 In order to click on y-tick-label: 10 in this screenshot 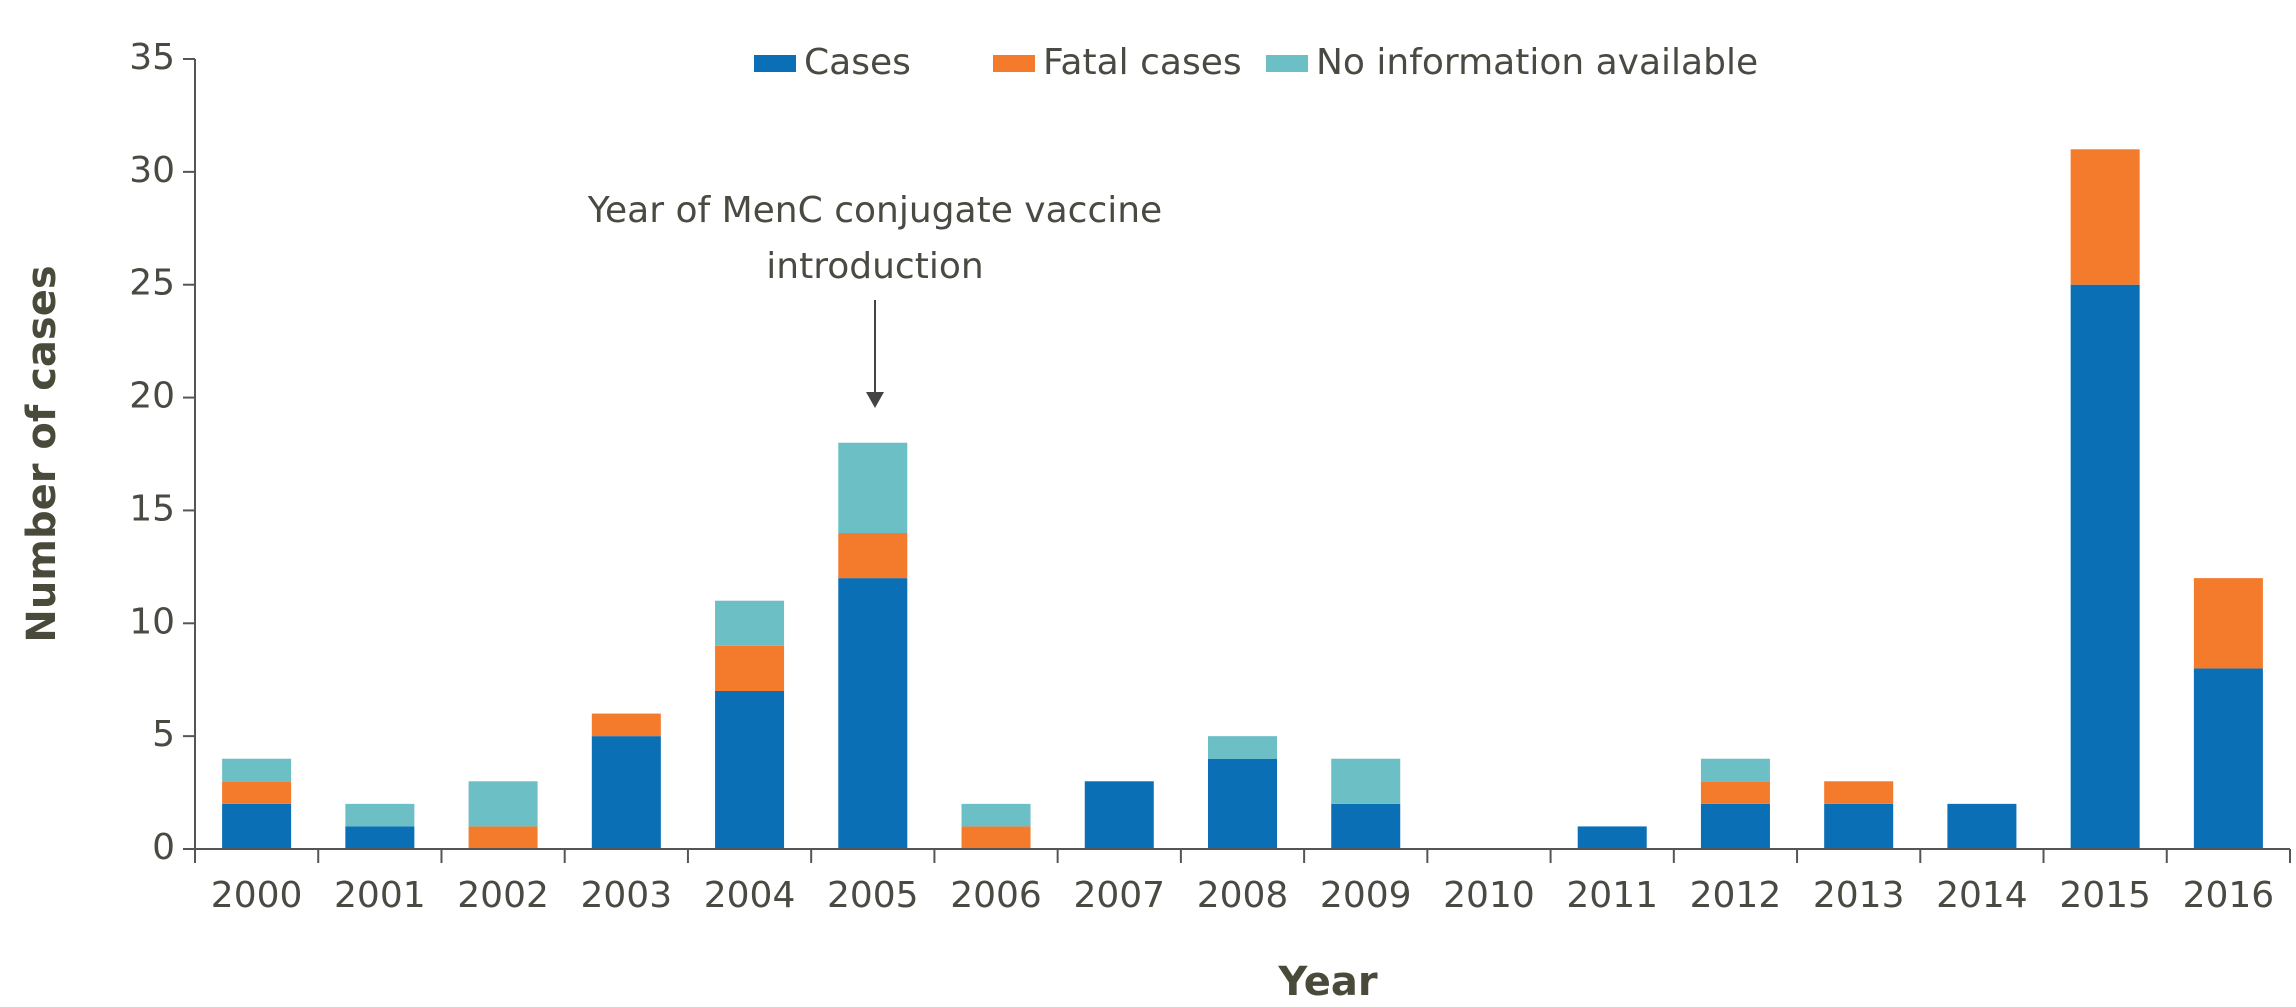, I will do `click(152, 621)`.